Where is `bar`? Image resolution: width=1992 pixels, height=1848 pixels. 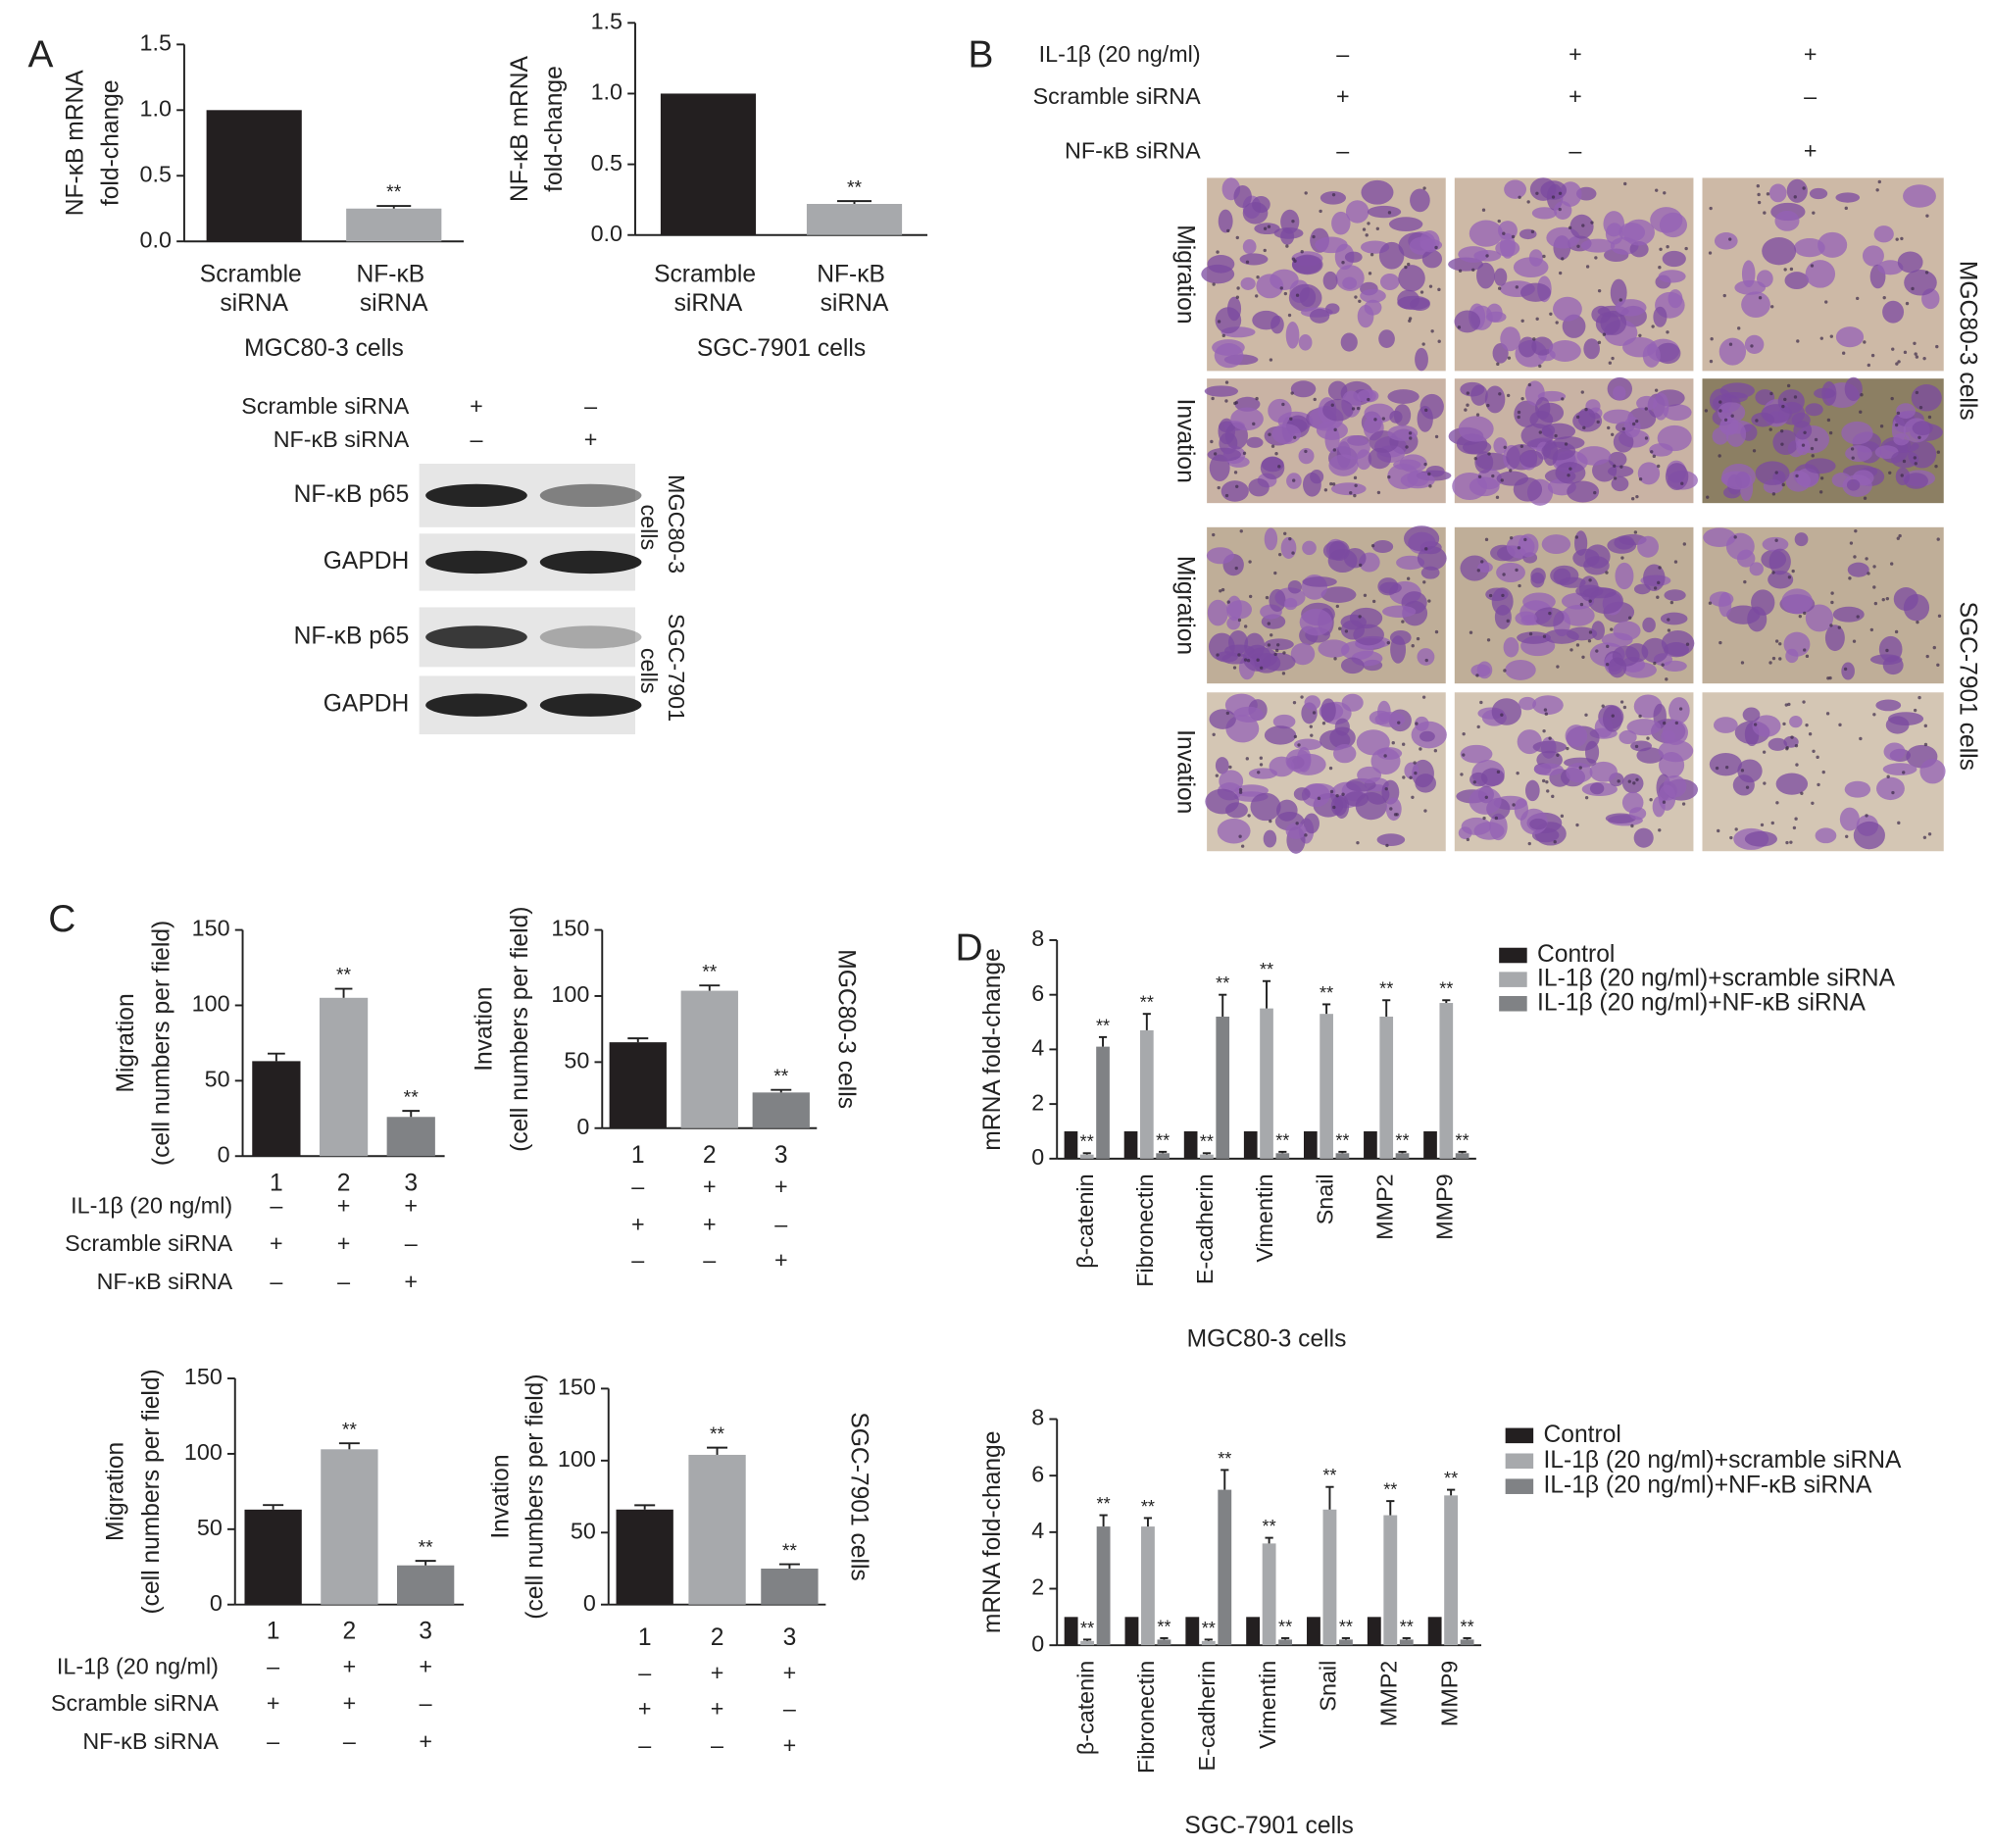
bar is located at coordinates (1330, 1577).